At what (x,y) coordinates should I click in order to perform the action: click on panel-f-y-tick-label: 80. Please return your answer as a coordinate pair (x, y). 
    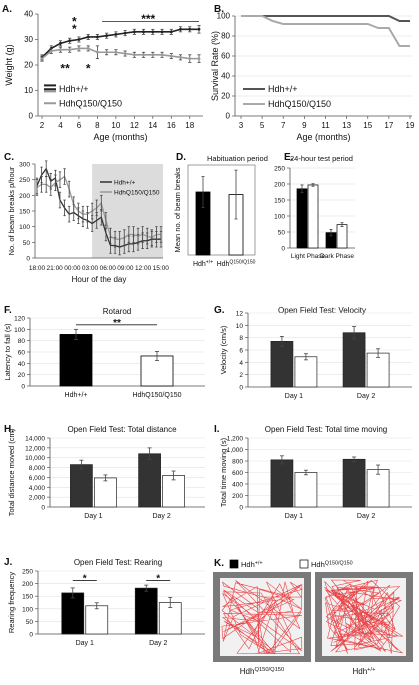
    Looking at the image, I should click on (22, 341).